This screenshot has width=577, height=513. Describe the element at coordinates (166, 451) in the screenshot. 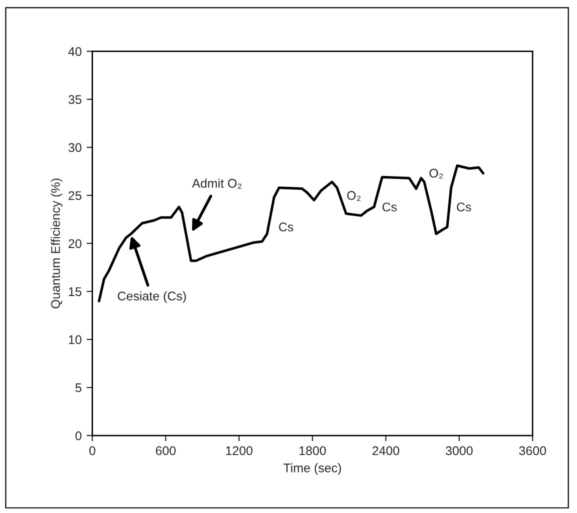

I see `x-tick-label: 600` at that location.